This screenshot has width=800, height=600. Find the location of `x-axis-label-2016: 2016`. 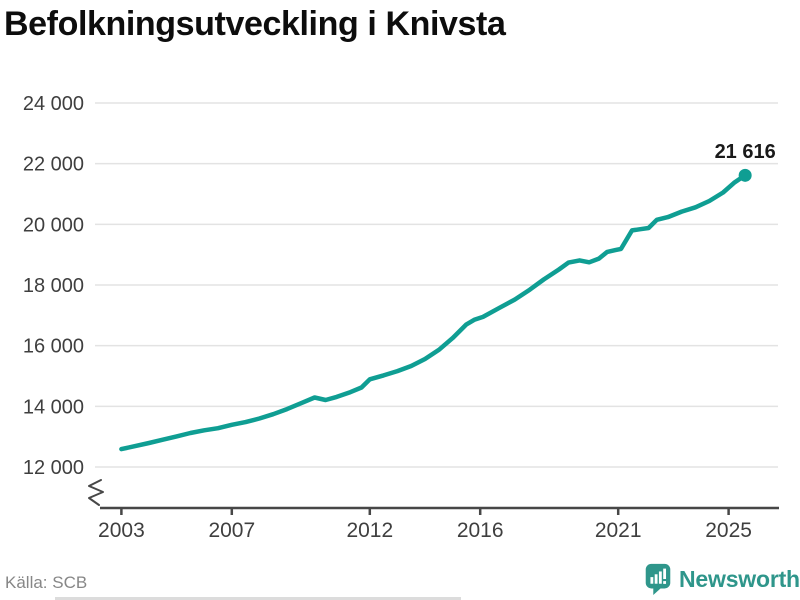

x-axis-label-2016: 2016 is located at coordinates (480, 530).